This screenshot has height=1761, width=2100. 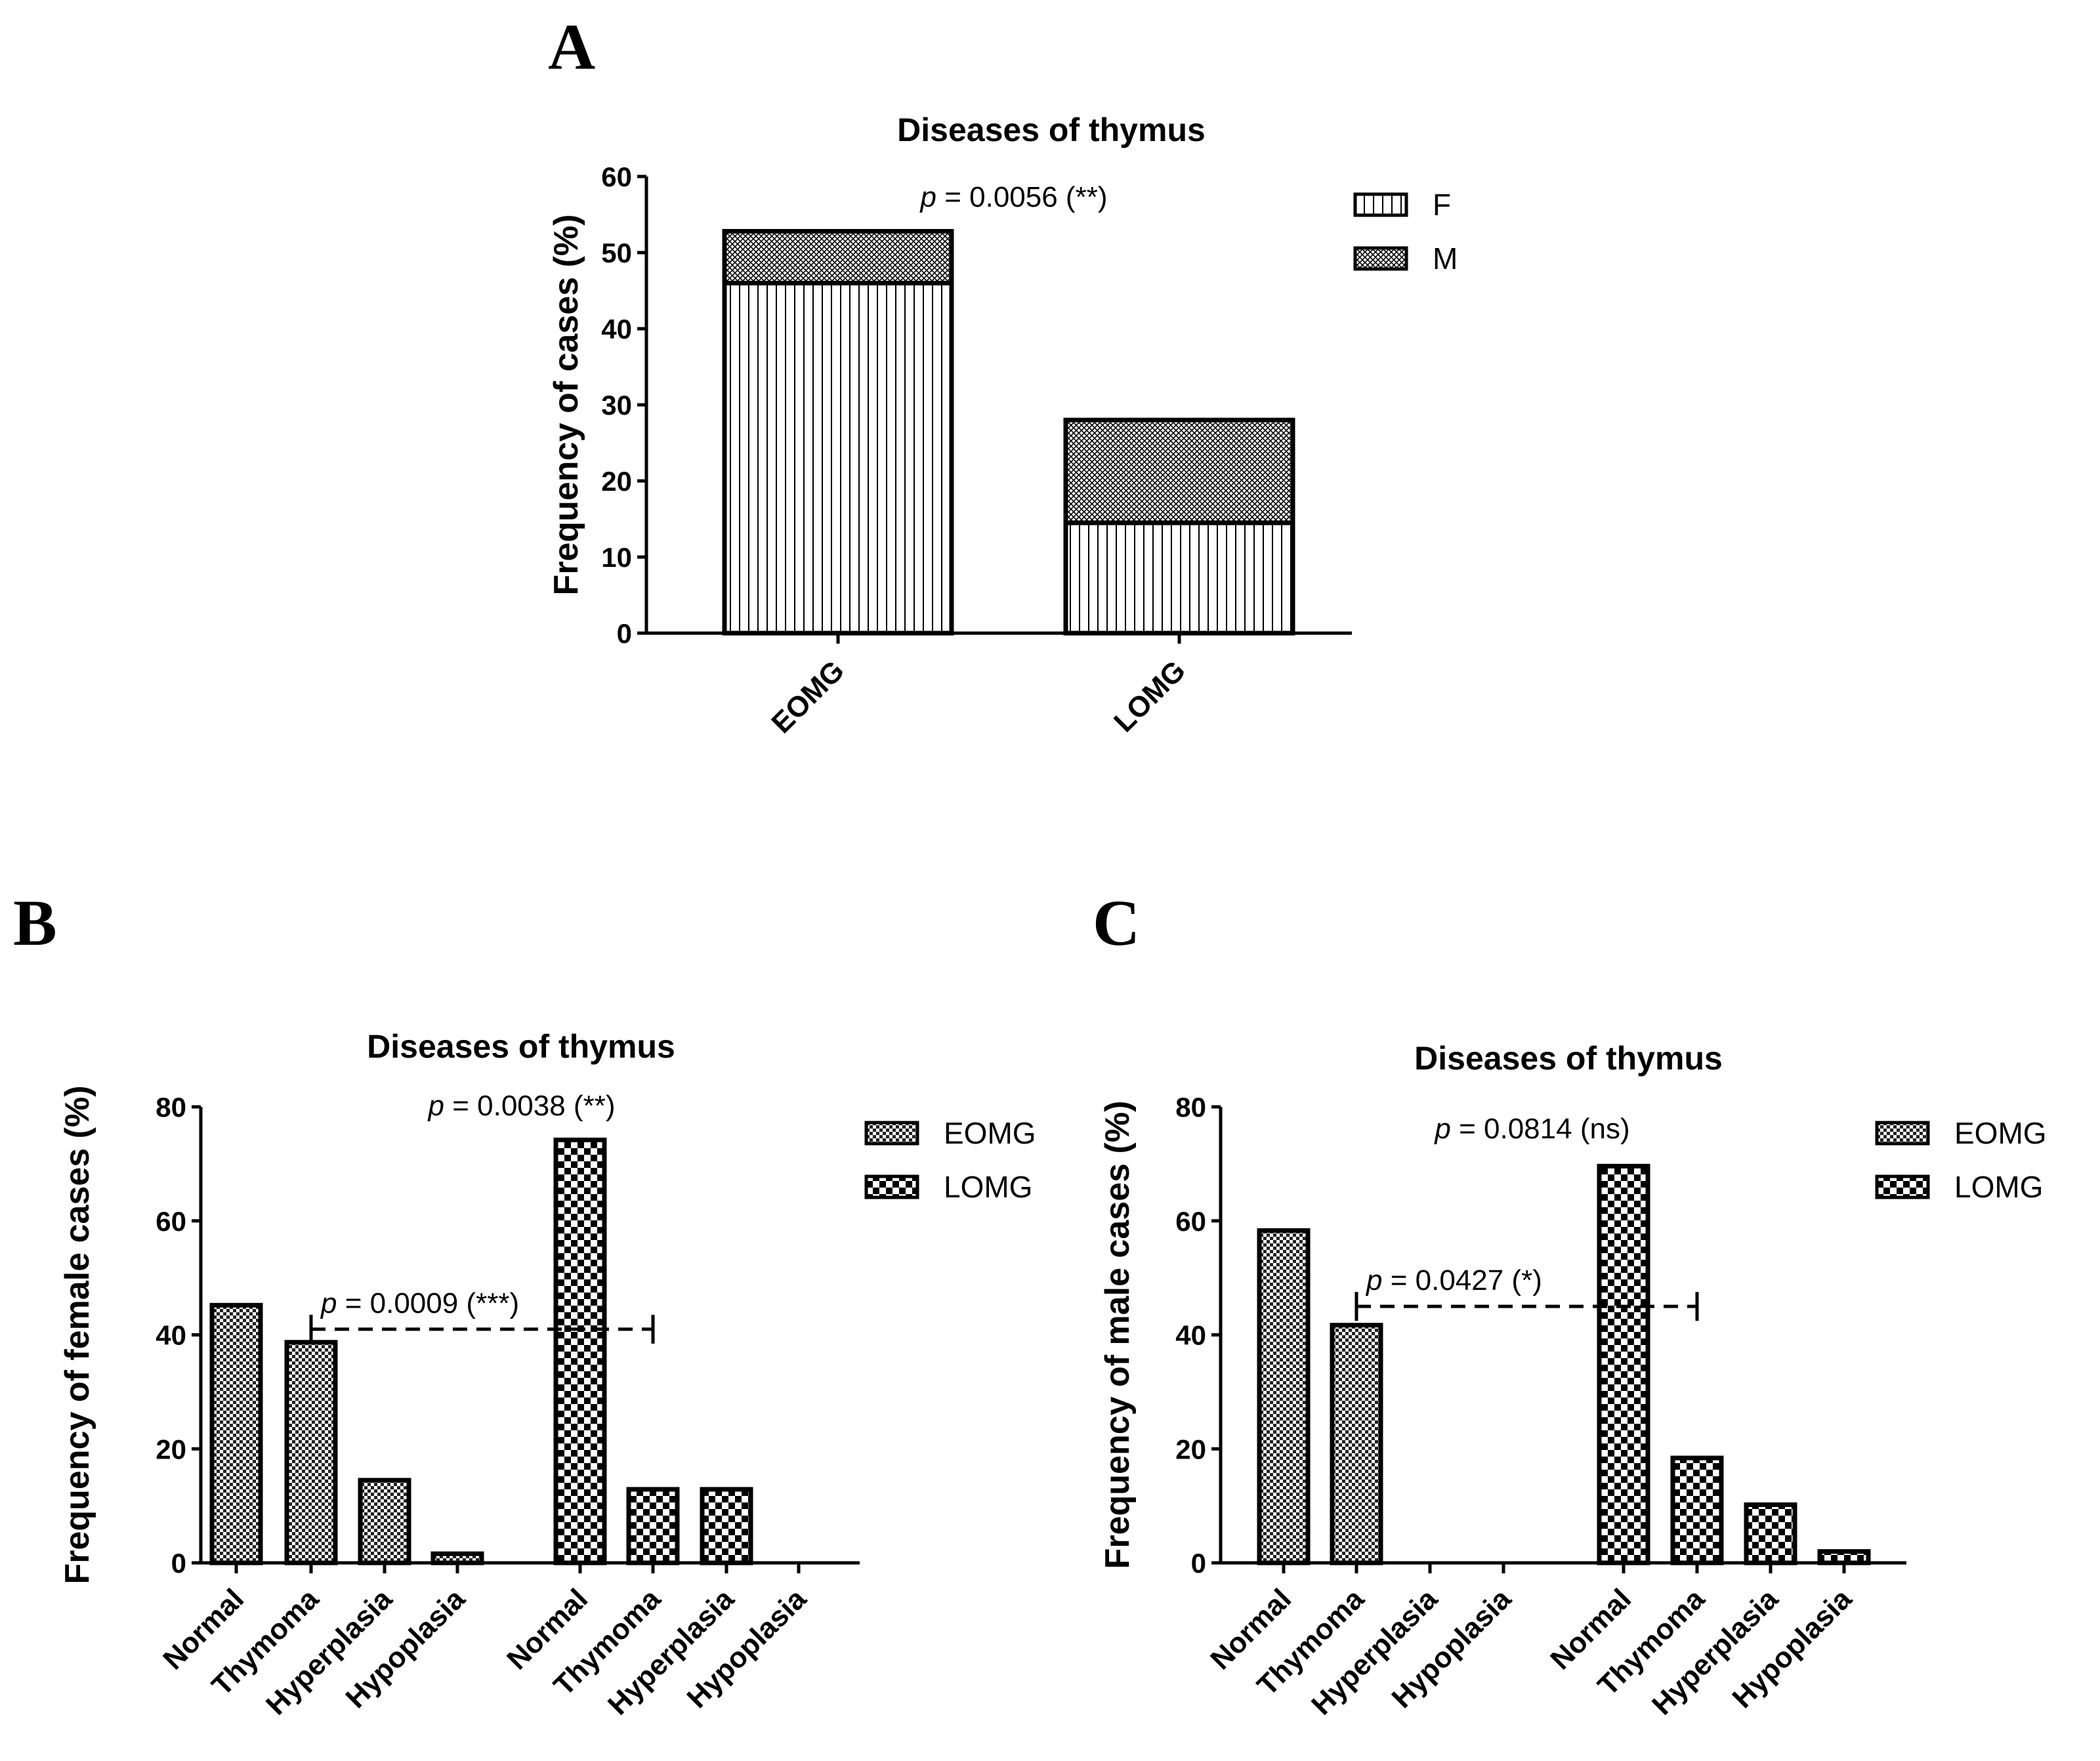 What do you see at coordinates (1445, 258) in the screenshot?
I see `legend-label-m: M` at bounding box center [1445, 258].